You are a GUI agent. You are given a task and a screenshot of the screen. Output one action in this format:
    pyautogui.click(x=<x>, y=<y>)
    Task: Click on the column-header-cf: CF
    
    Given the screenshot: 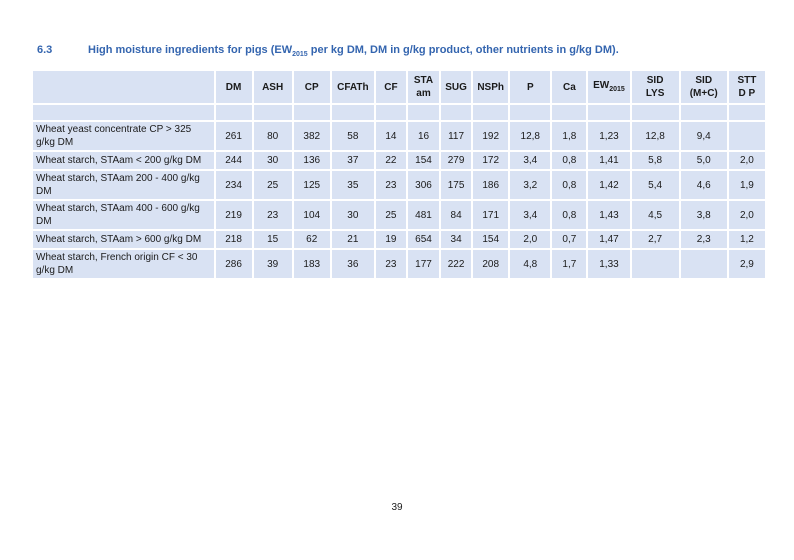 What is the action you would take?
    pyautogui.click(x=390, y=87)
    